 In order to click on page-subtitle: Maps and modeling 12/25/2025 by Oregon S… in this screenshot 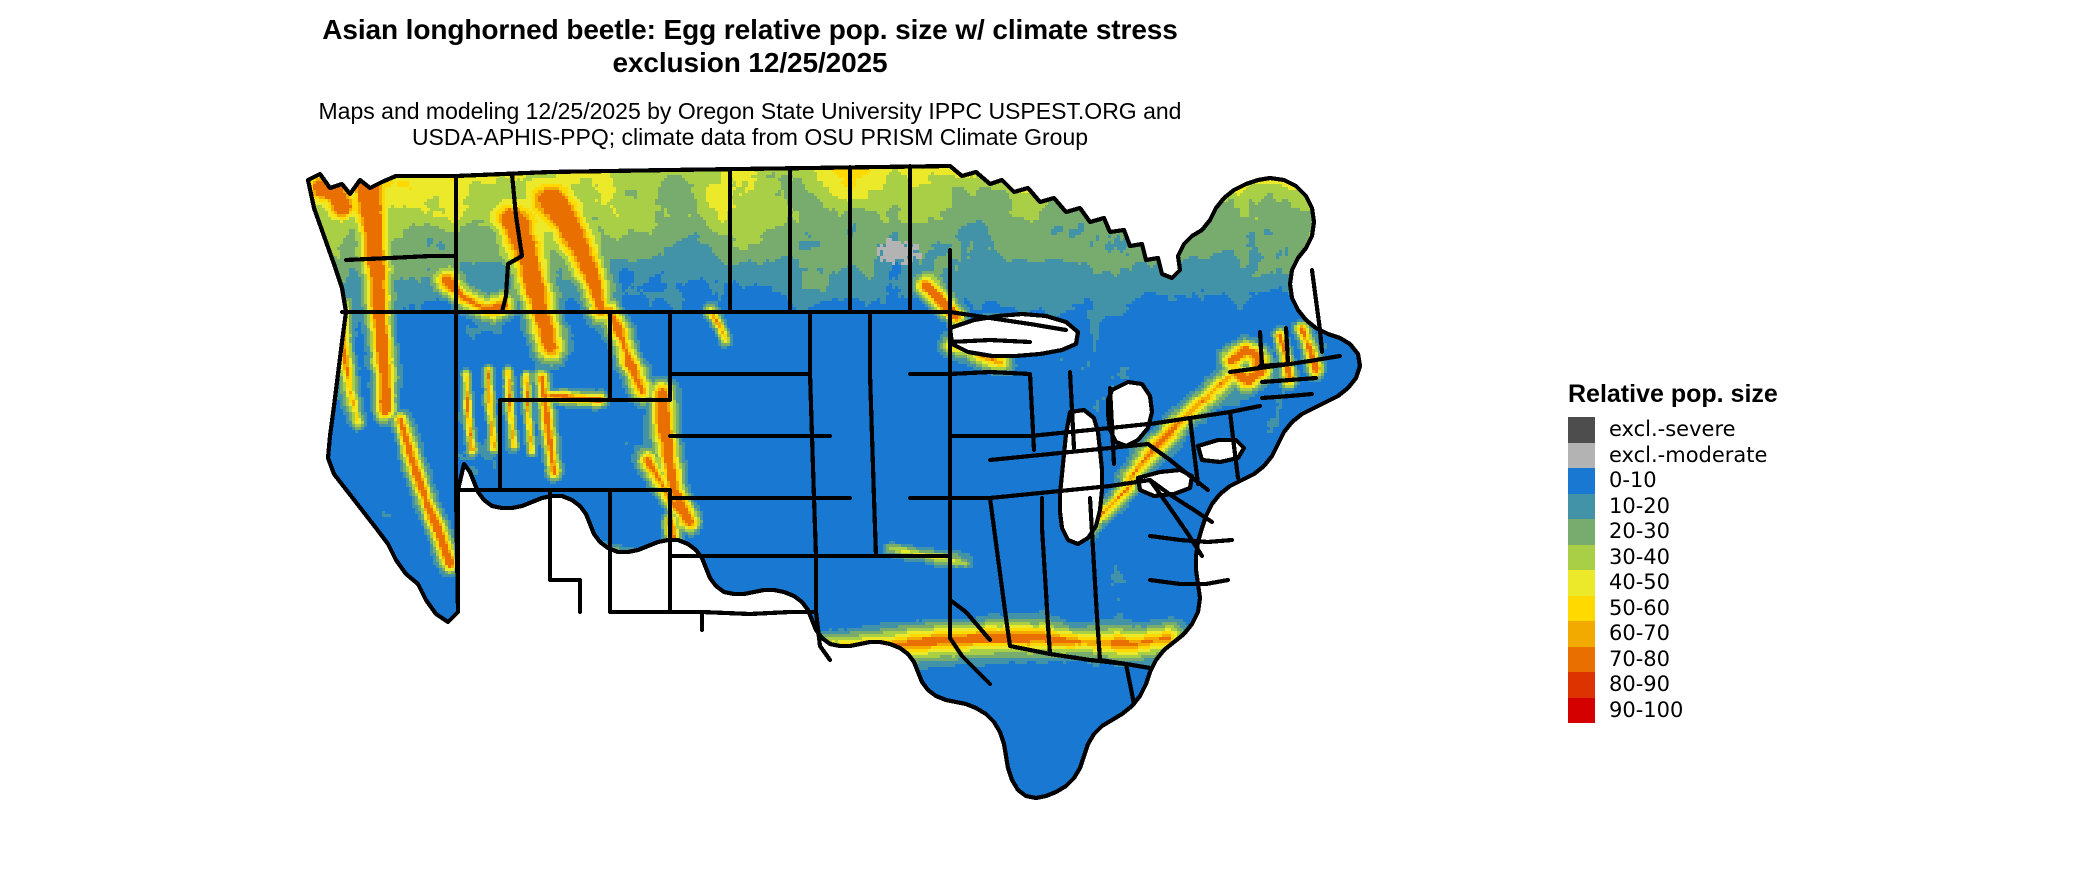, I will do `click(750, 124)`.